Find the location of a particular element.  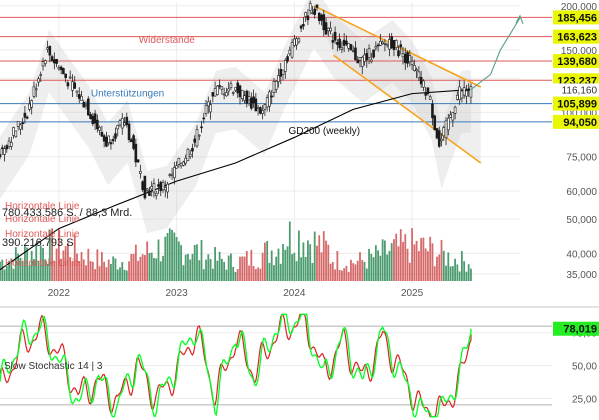

volume-bars is located at coordinates (236, 251).